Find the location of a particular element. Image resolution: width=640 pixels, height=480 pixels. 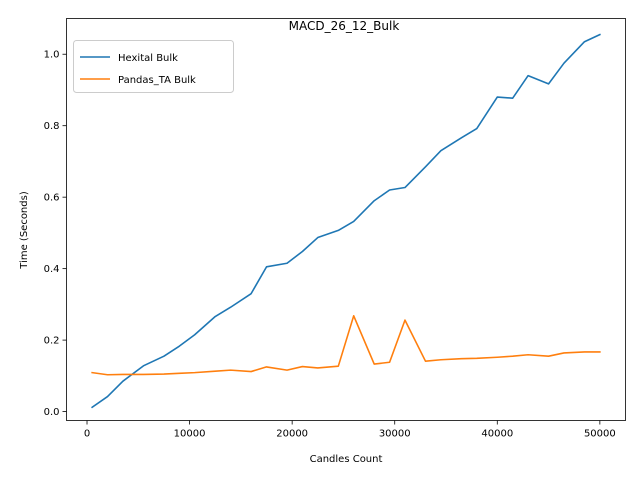

x-axis-ticks: 0 10000 20000 30000 40000 50000 is located at coordinates (350, 430).